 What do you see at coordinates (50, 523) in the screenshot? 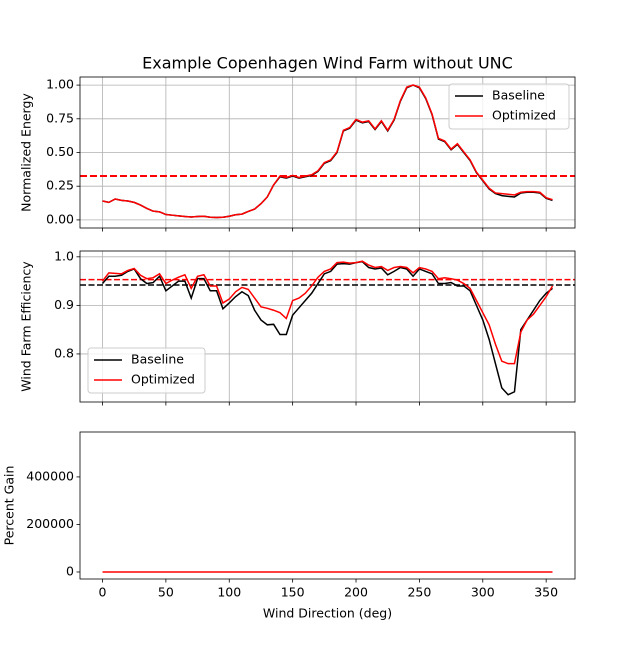
I see `y-tick-label: 200000` at bounding box center [50, 523].